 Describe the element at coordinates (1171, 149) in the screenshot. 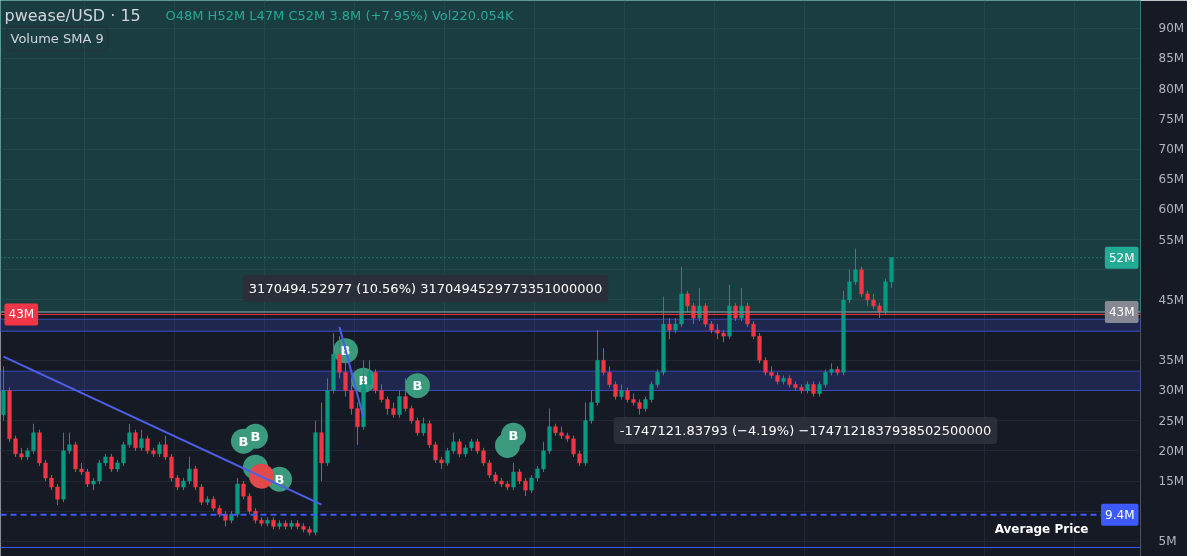

I see `y-tick-label: 70M` at that location.